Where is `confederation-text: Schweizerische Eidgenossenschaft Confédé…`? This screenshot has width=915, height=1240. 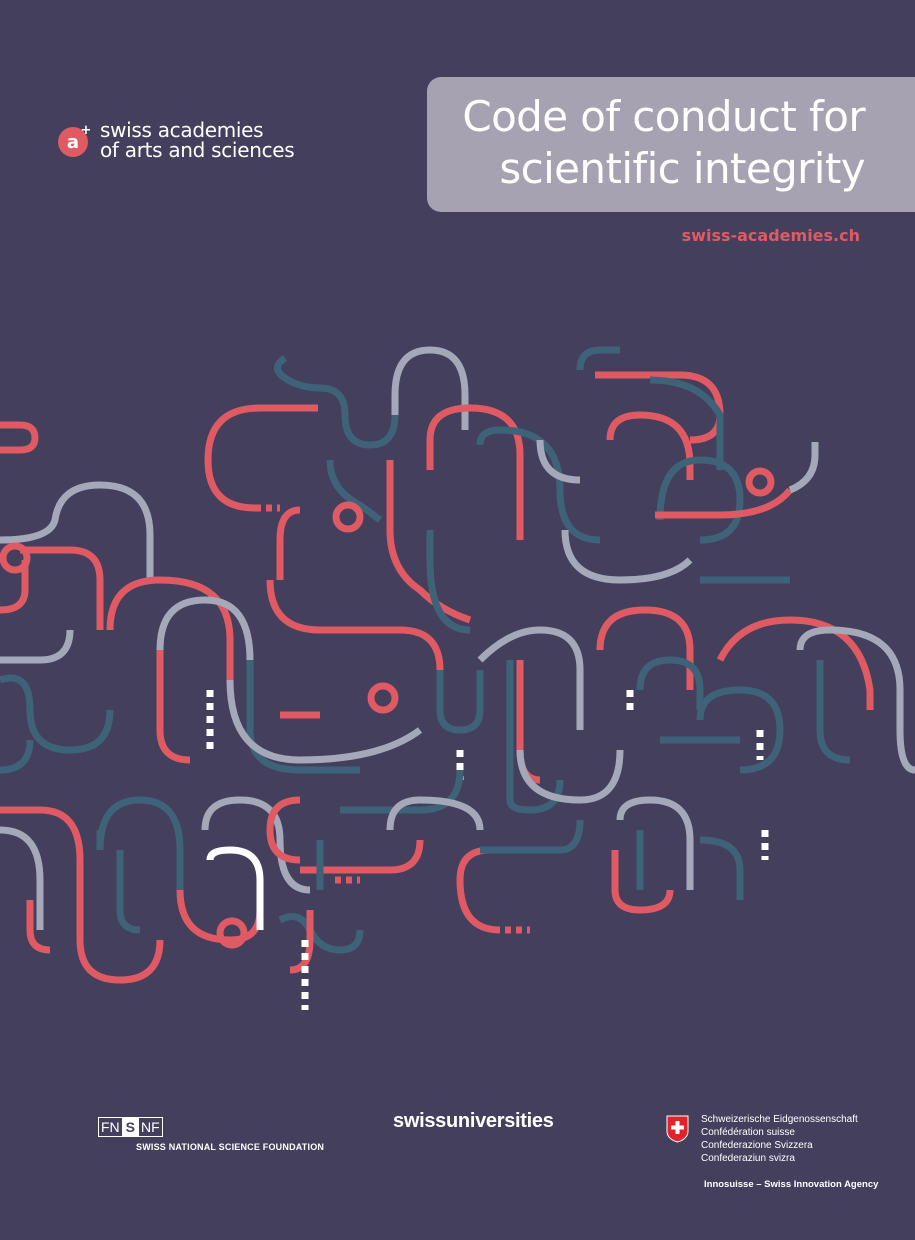 confederation-text: Schweizerische Eidgenossenschaft Confédé… is located at coordinates (779, 1139).